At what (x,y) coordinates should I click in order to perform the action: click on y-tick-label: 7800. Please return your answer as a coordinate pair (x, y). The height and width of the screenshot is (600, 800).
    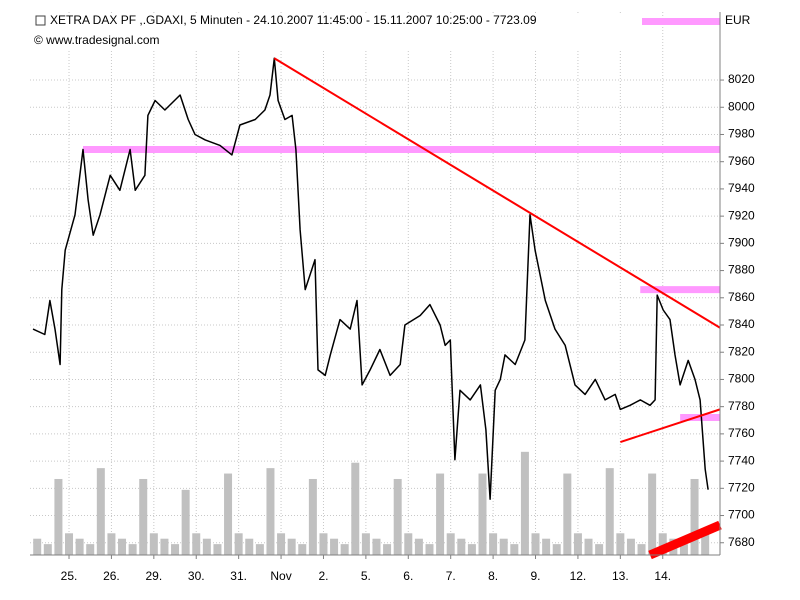
    Looking at the image, I should click on (741, 379).